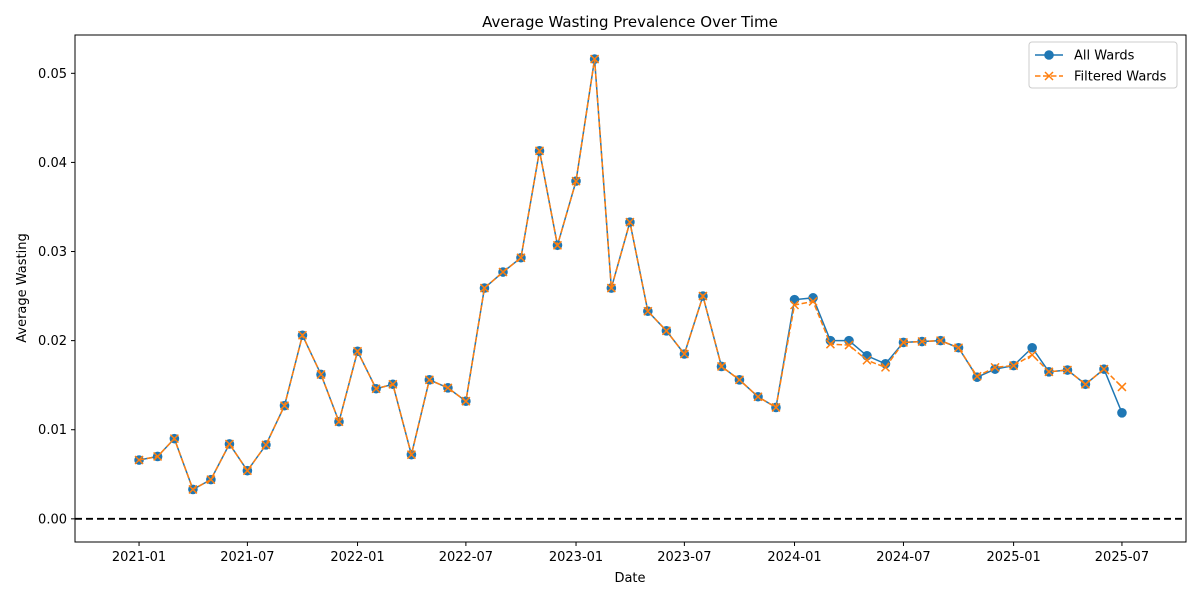 Image resolution: width=1200 pixels, height=600 pixels. Describe the element at coordinates (466, 557) in the screenshot. I see `x-tick-label: 2022-07` at that location.